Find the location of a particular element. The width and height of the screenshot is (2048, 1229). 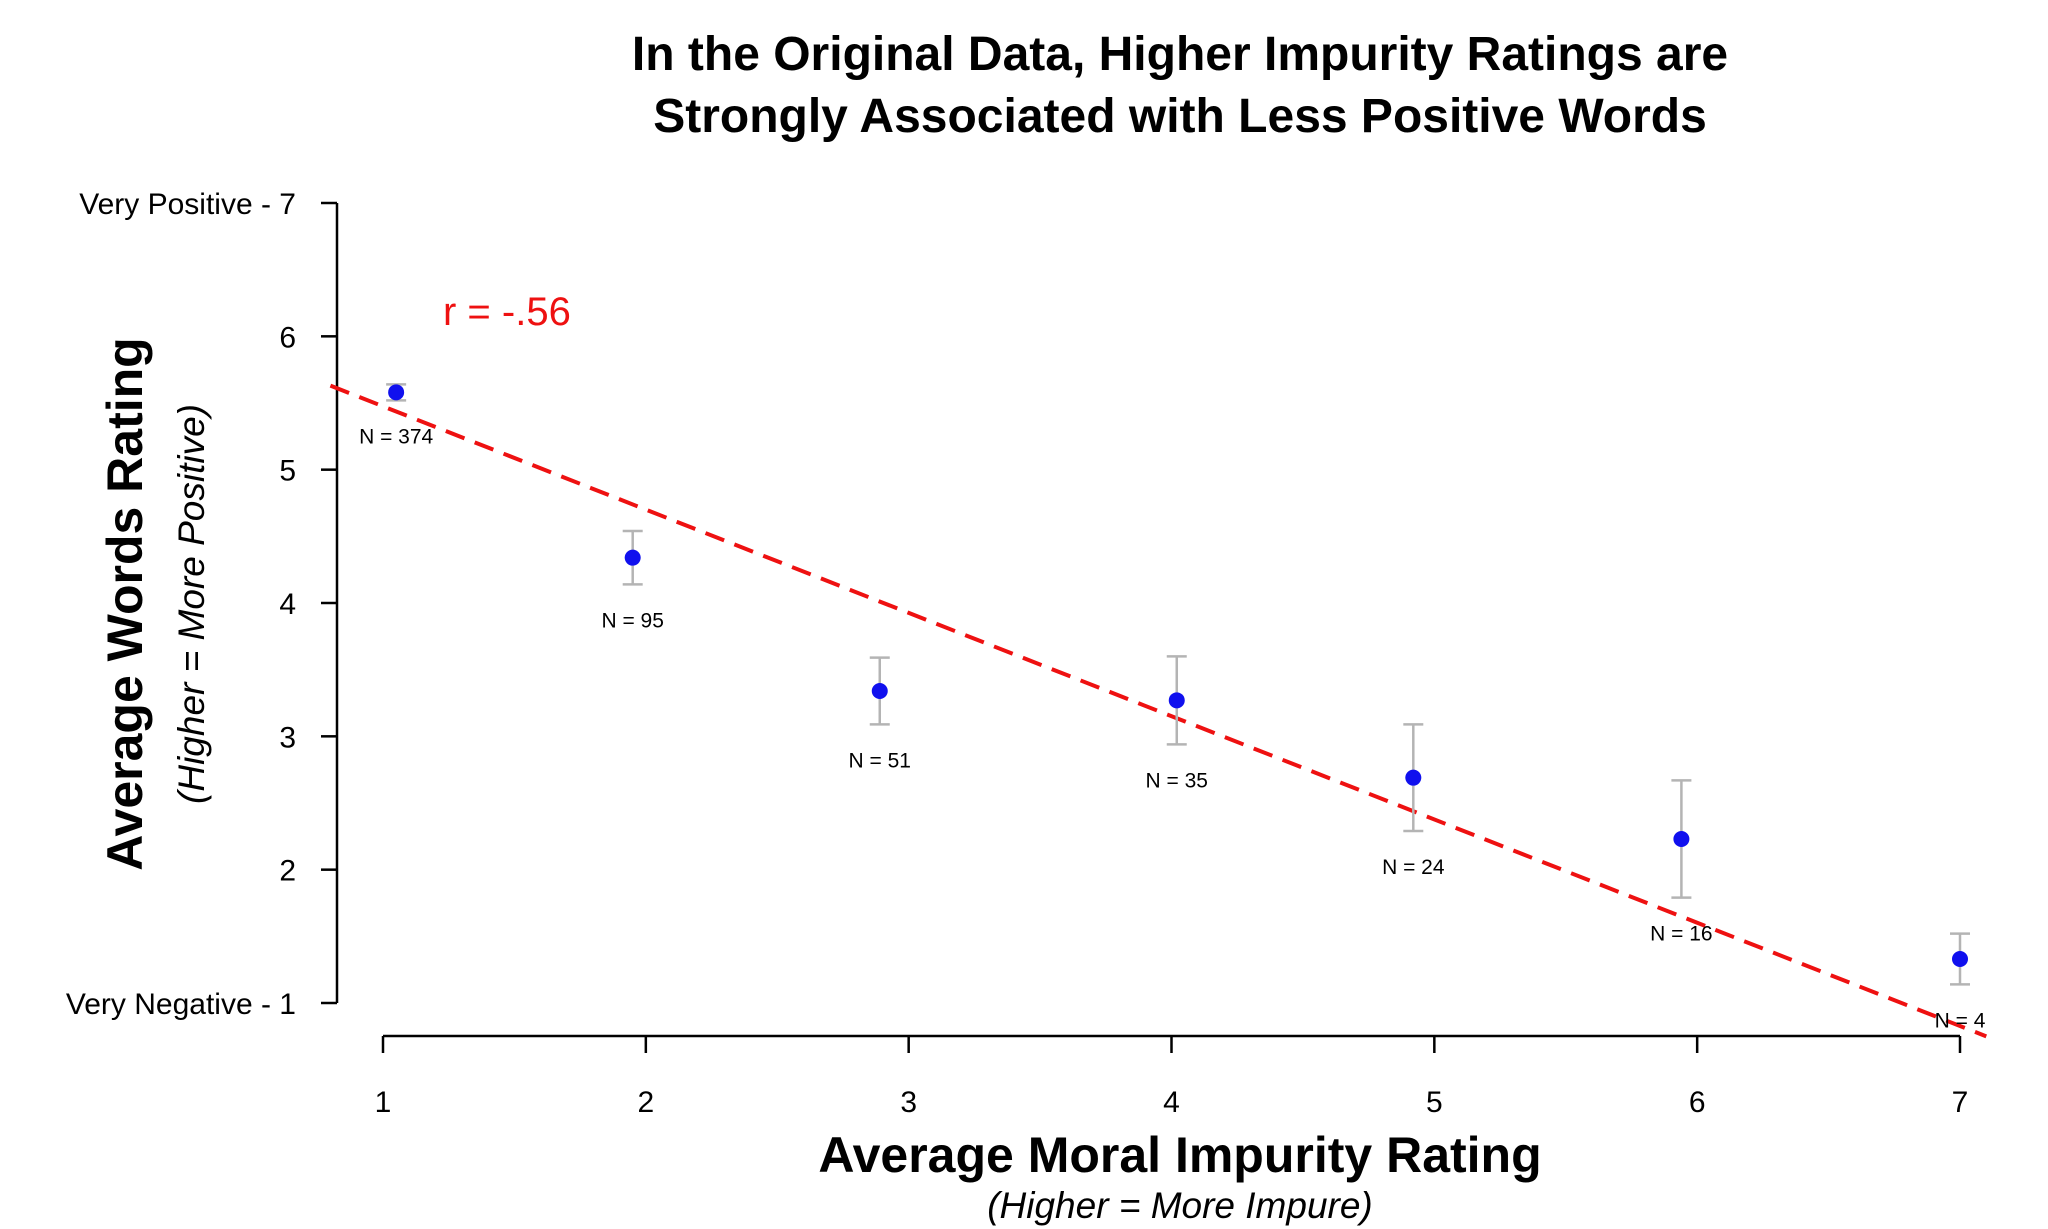

sample-size-label: N = 35 is located at coordinates (1177, 780).